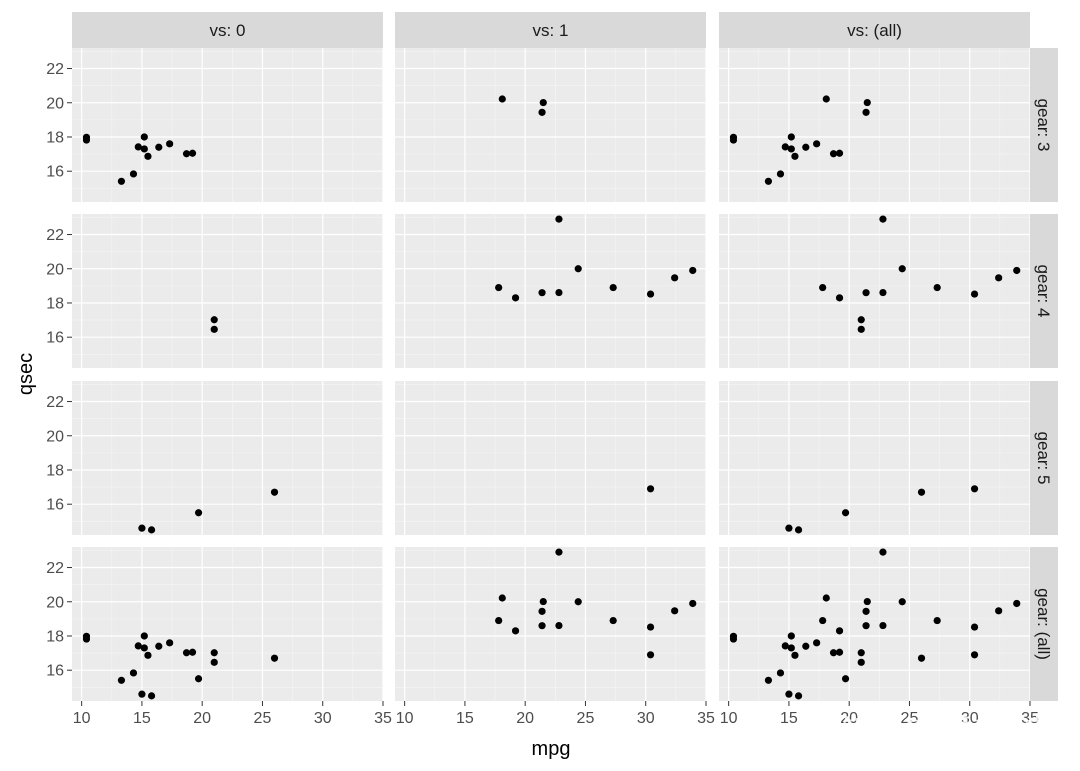 The height and width of the screenshot is (771, 1080). What do you see at coordinates (849, 718) in the screenshot?
I see `x-tick-label: 20` at bounding box center [849, 718].